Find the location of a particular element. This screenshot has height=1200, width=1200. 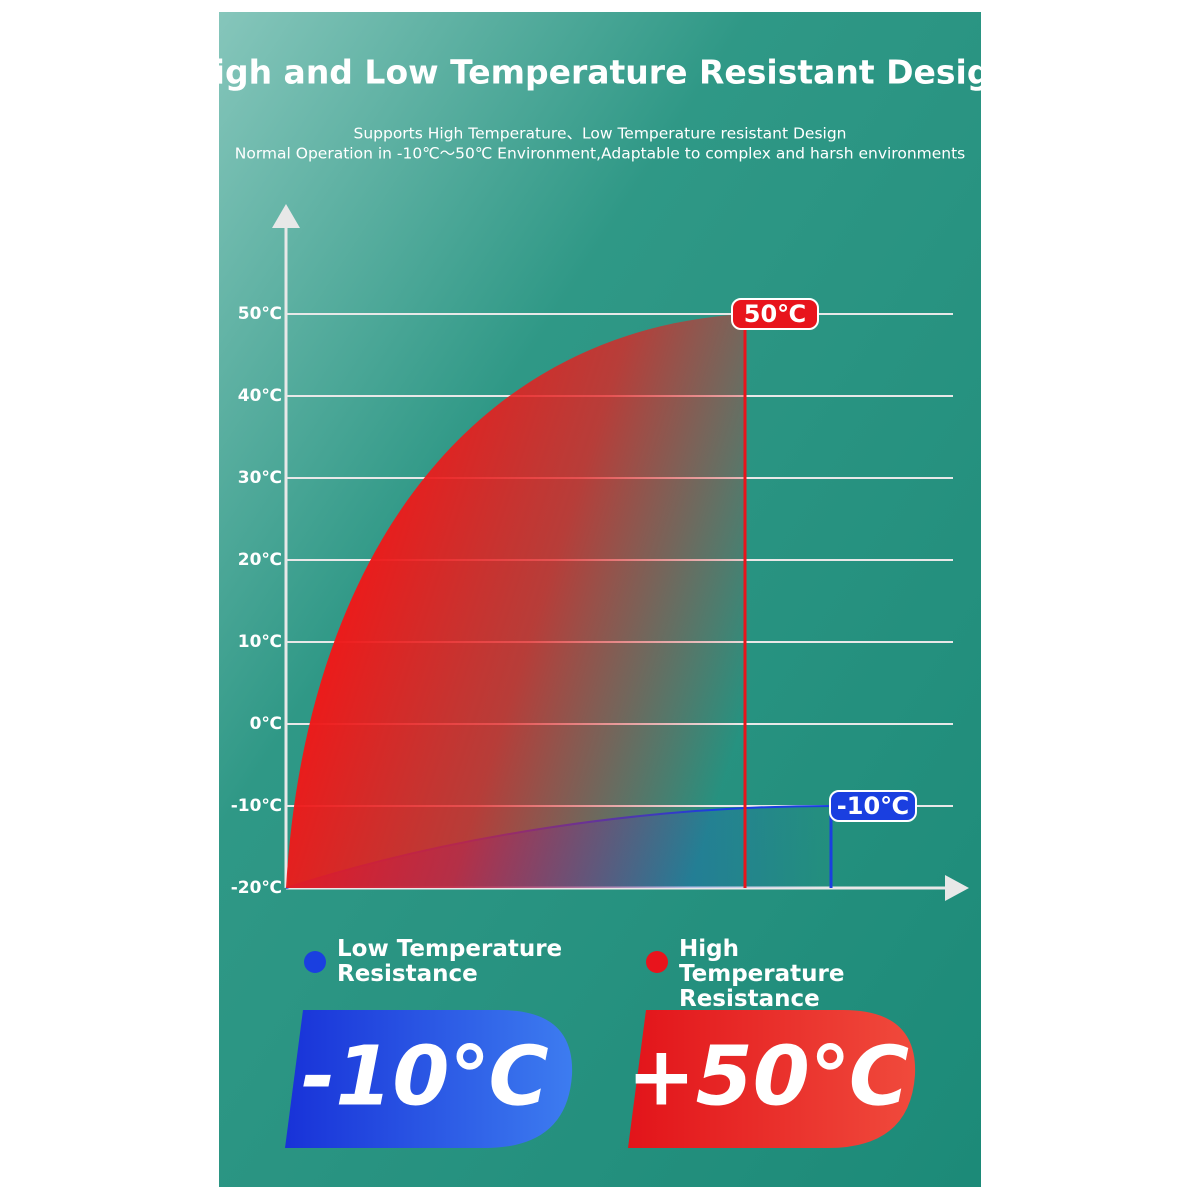

x-axis-arrow is located at coordinates (957, 888).